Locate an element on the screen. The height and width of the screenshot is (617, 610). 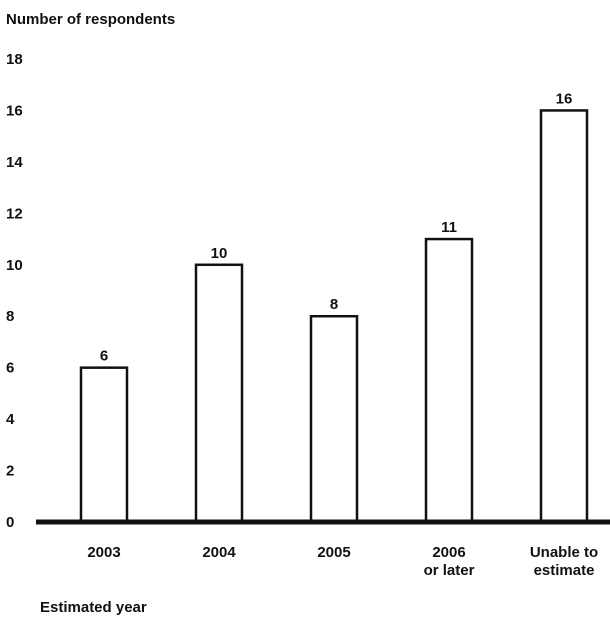
y-tick-label: 2 is located at coordinates (10, 471).